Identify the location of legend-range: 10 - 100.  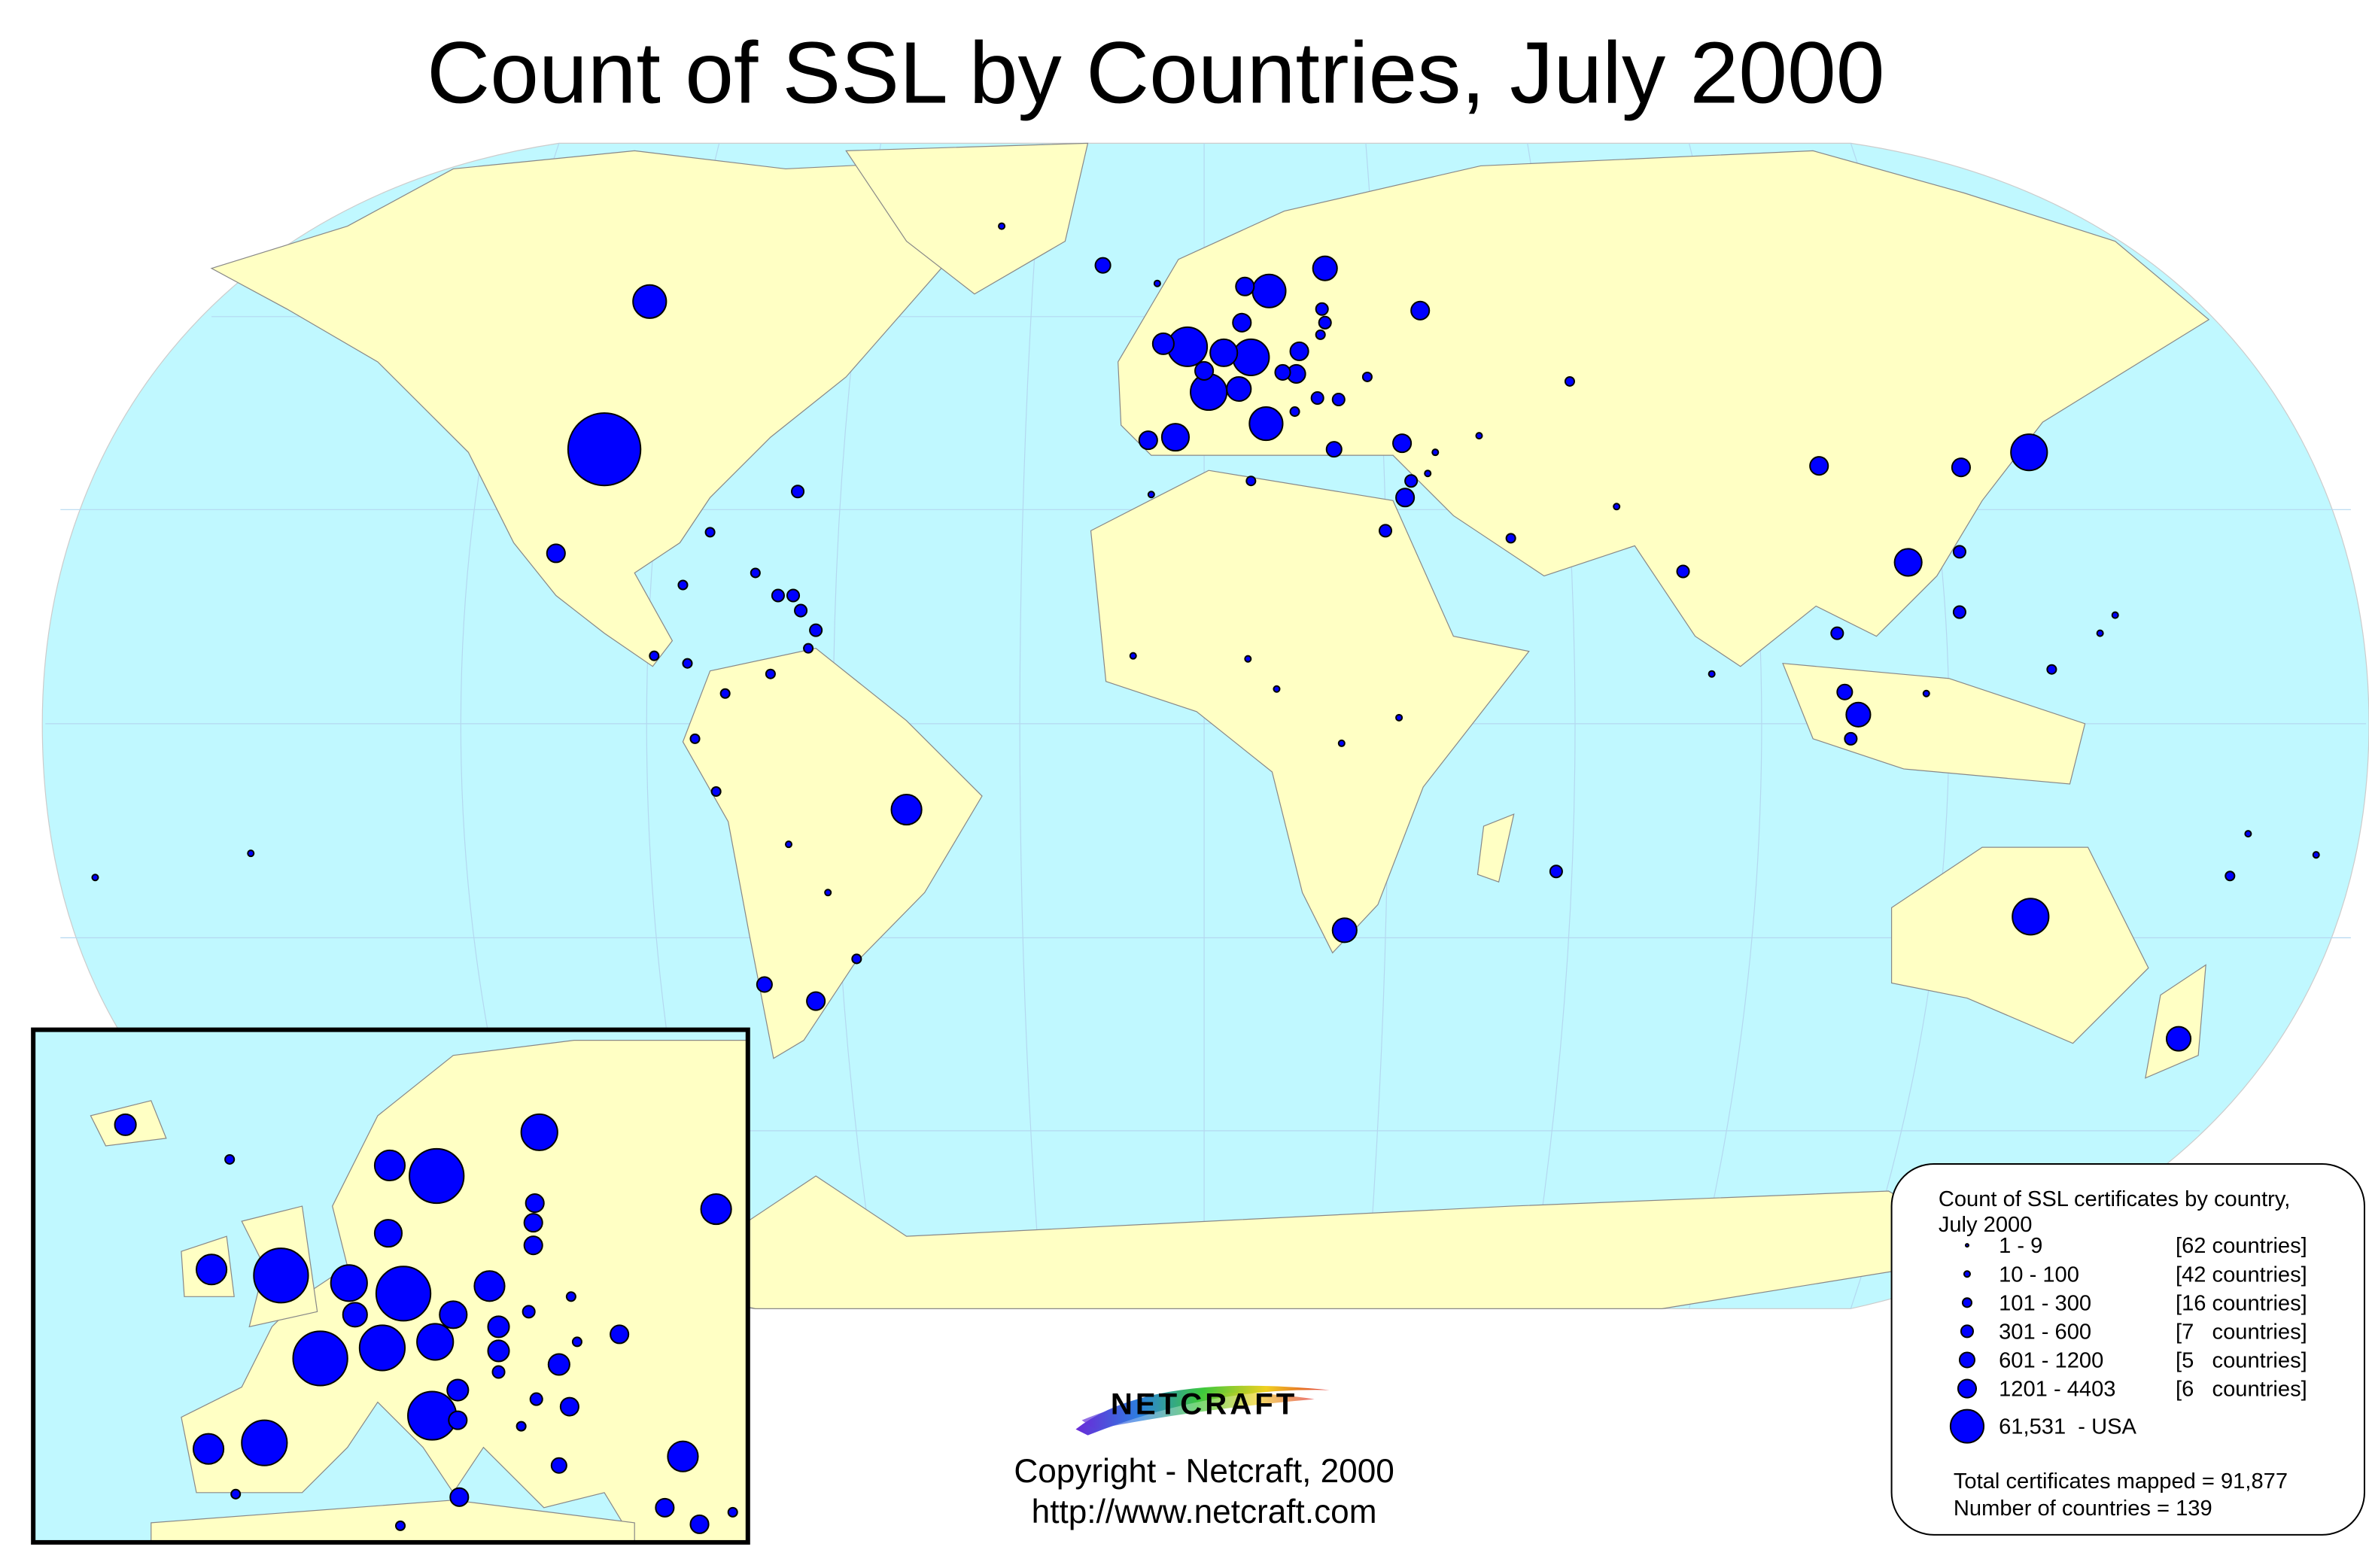
(2039, 1275).